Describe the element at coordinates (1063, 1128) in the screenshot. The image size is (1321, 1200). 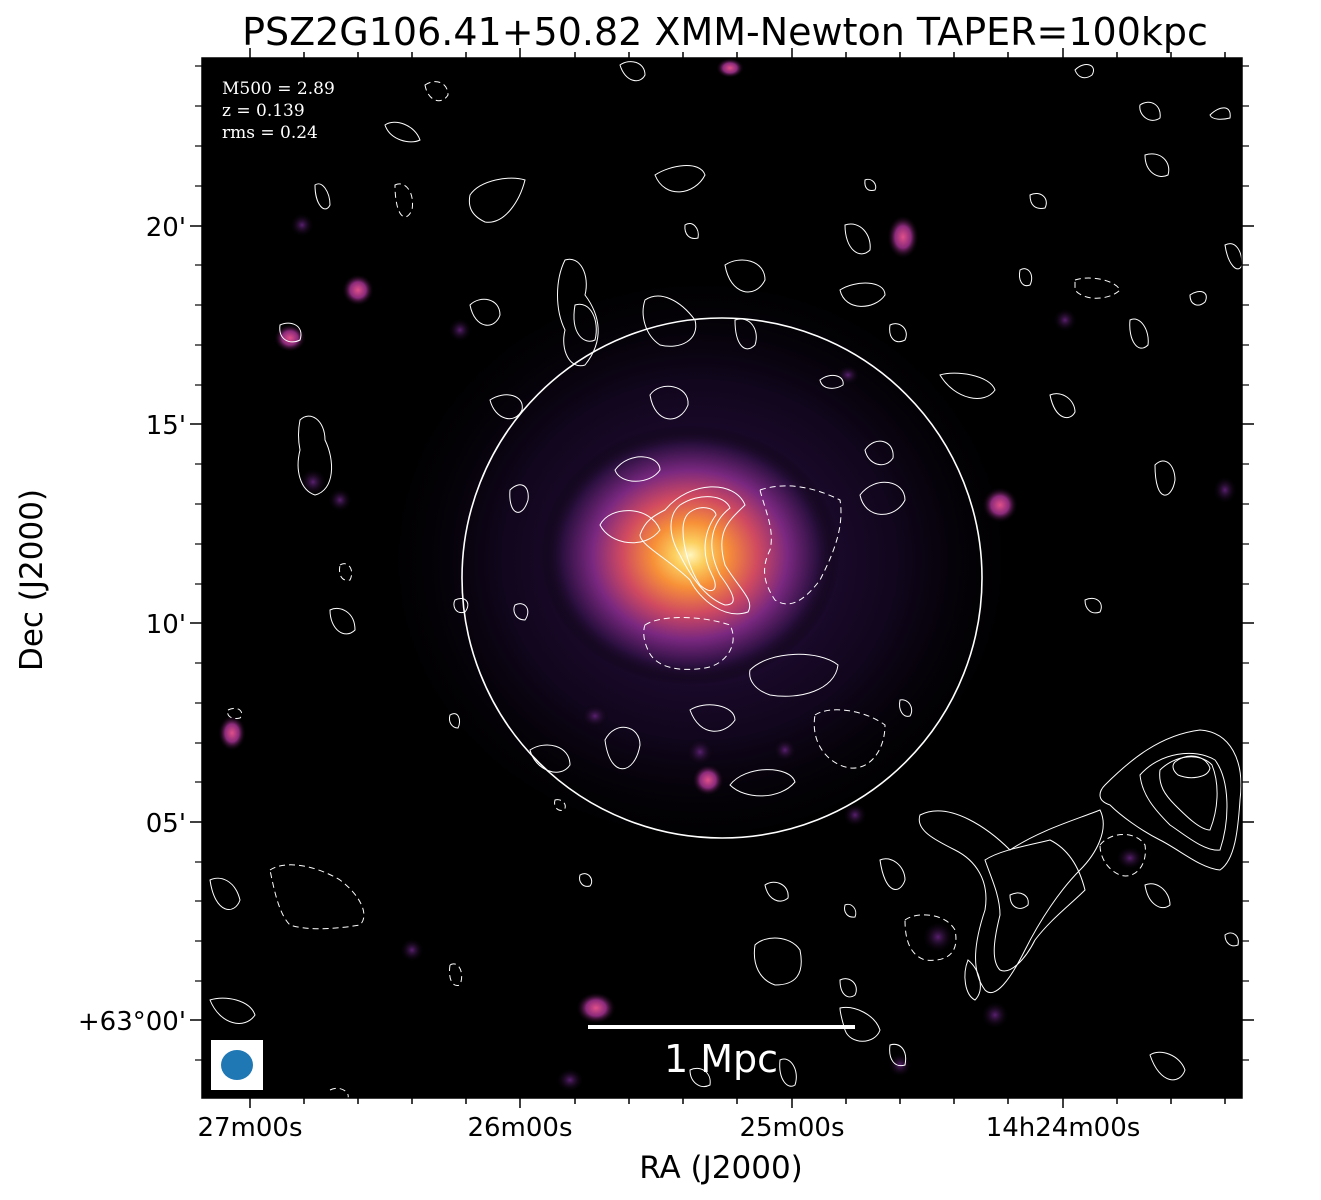
I see `x-tick-label: 14h24m00s` at that location.